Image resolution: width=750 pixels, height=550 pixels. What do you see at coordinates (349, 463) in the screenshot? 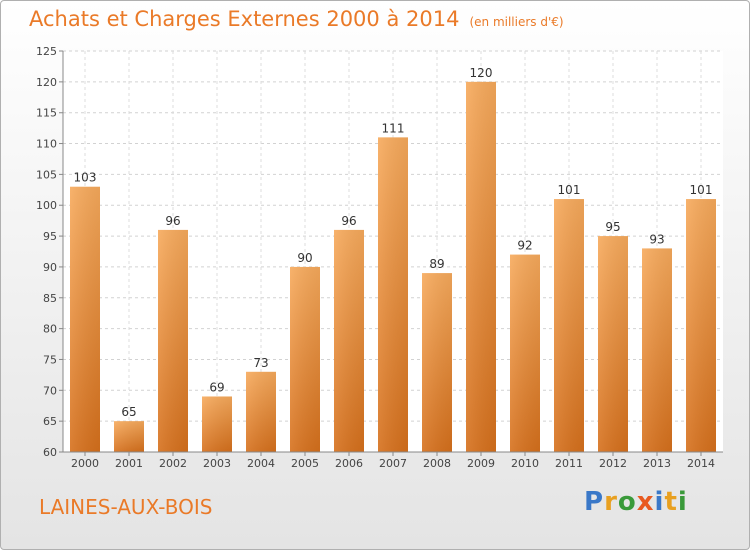
I see `x-tick-label: 2006` at bounding box center [349, 463].